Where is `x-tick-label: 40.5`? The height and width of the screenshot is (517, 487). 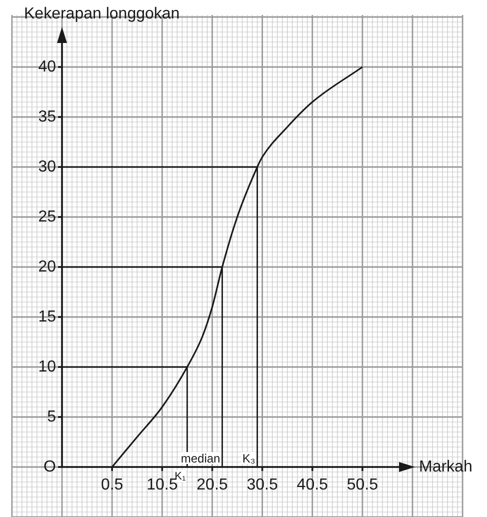 x-tick-label: 40.5 is located at coordinates (312, 485).